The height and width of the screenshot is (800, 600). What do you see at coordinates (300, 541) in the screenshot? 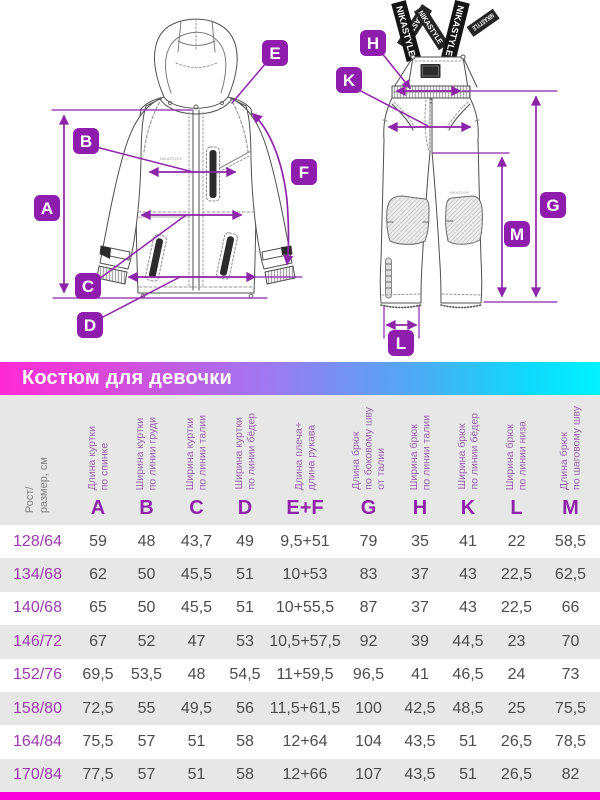
I see `table-row-128/64: 128/64 59 48 43,7 49 9,5+51 79 35 41 22 58,5` at bounding box center [300, 541].